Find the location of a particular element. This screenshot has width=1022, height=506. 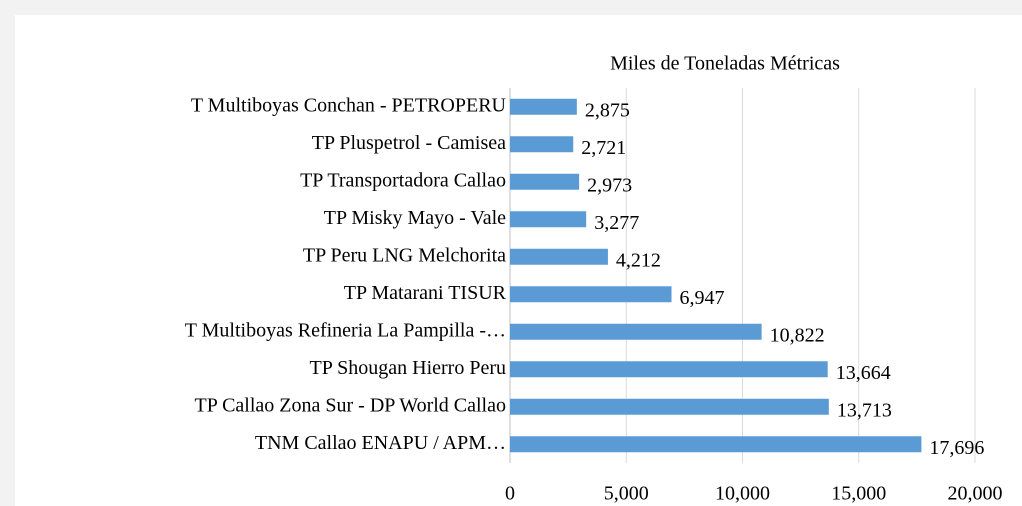

x-tick-label: 15,000 is located at coordinates (858, 494).